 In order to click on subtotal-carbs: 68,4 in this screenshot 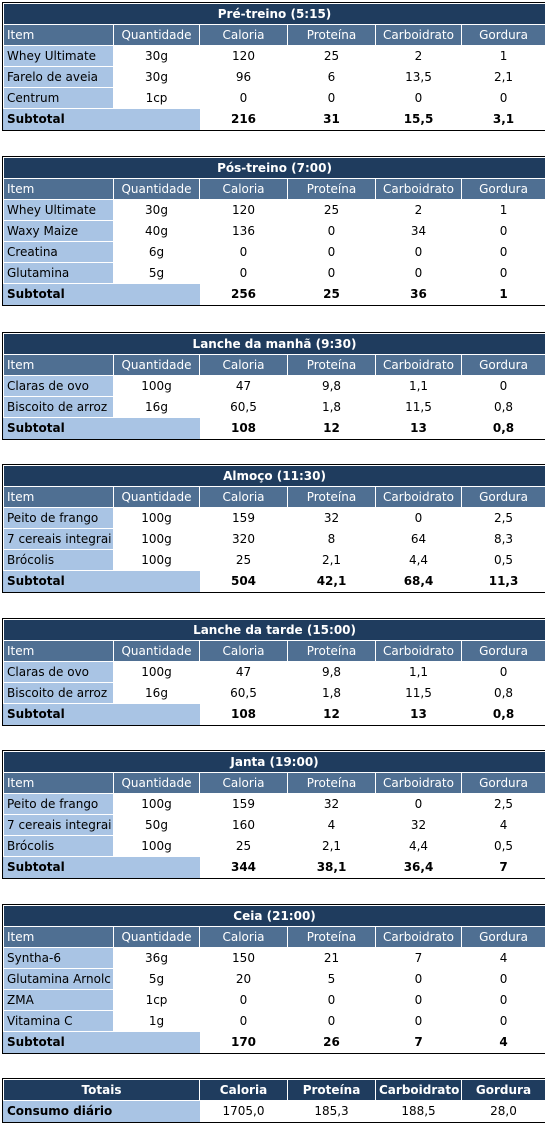, I will do `click(418, 581)`.